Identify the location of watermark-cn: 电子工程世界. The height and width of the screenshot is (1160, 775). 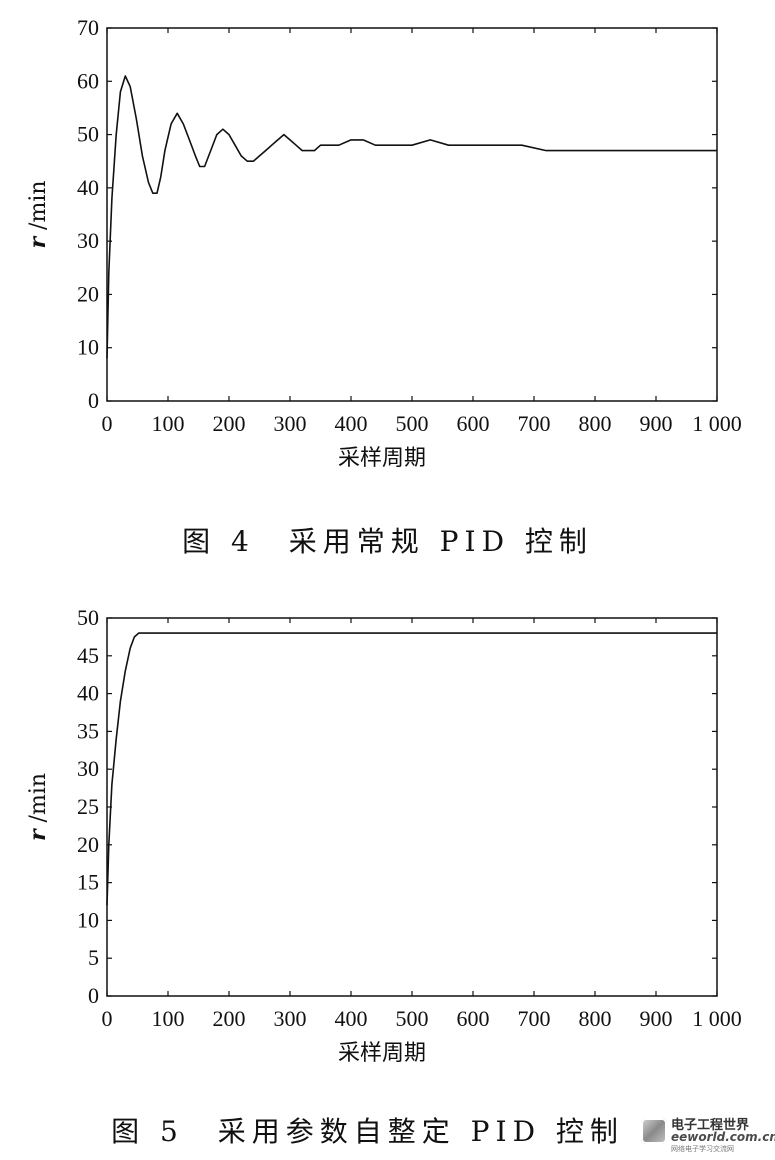
(710, 1125).